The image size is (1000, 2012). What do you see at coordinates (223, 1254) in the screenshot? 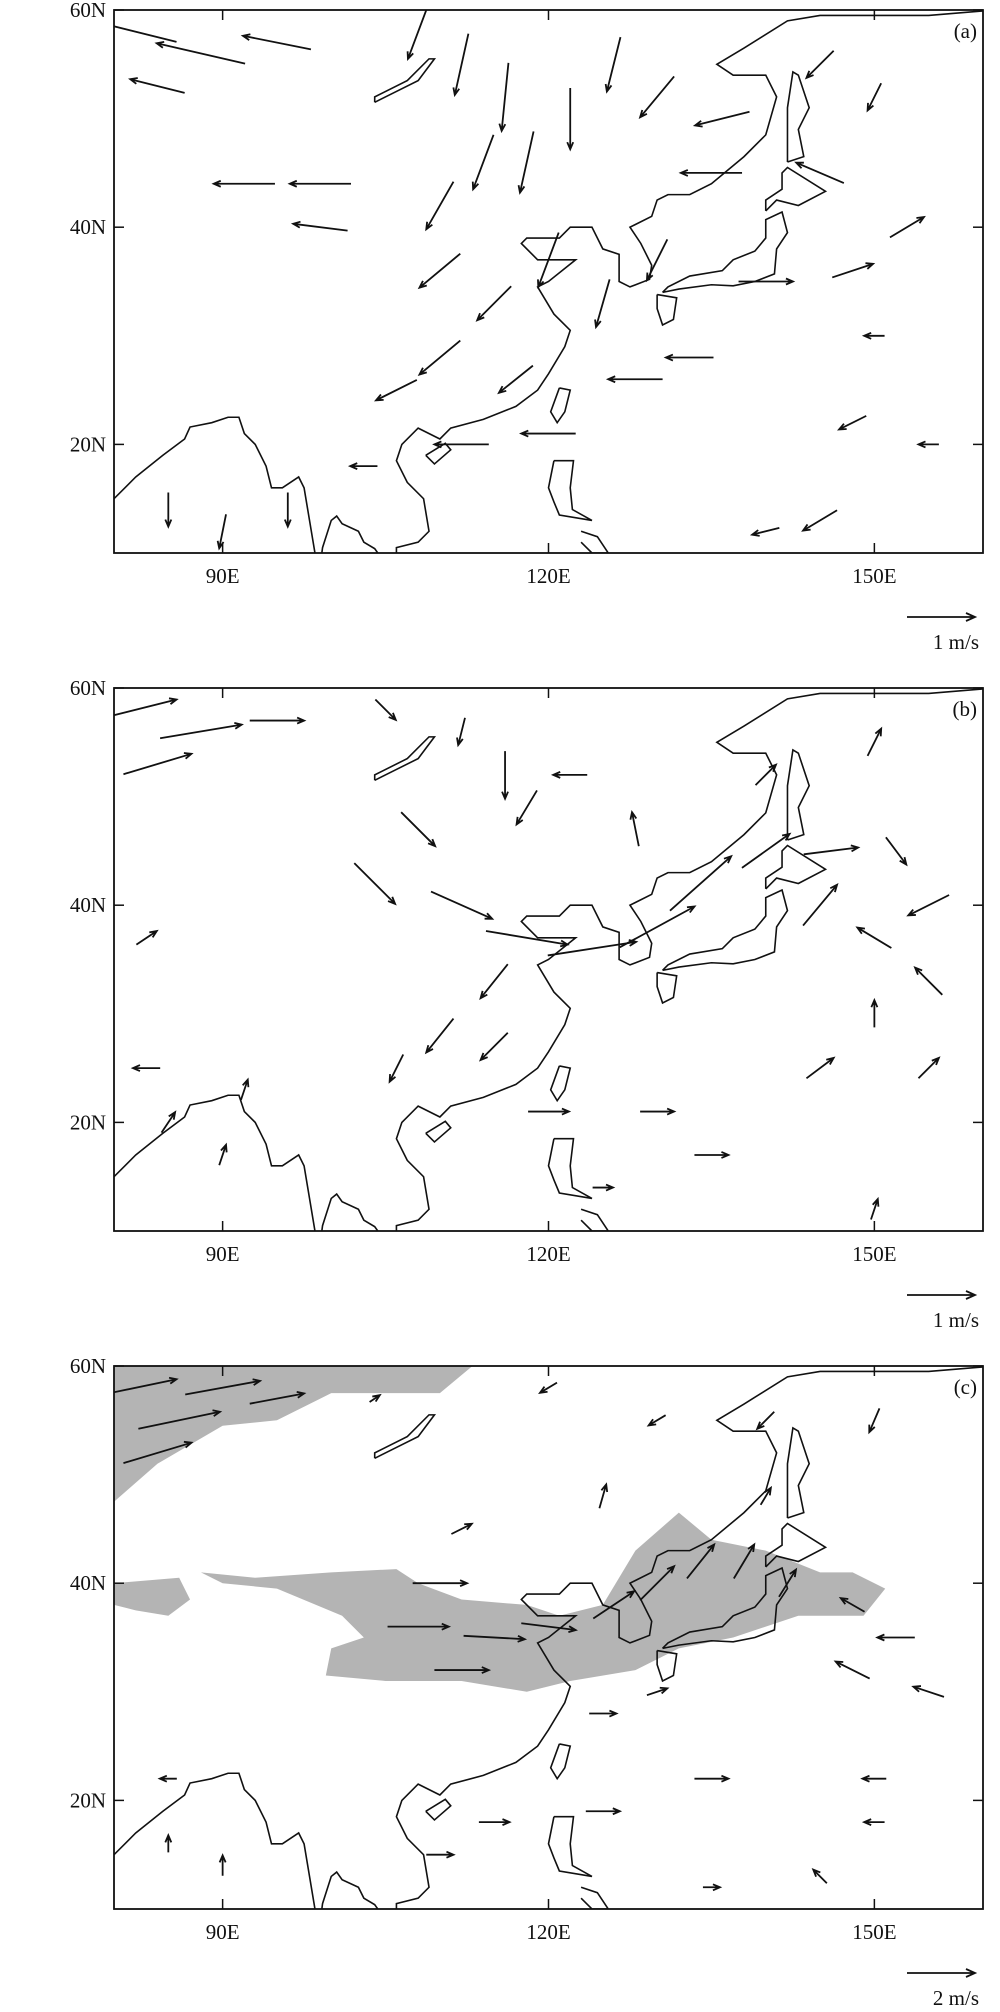
I see `x-tick-label: 90E` at bounding box center [223, 1254].